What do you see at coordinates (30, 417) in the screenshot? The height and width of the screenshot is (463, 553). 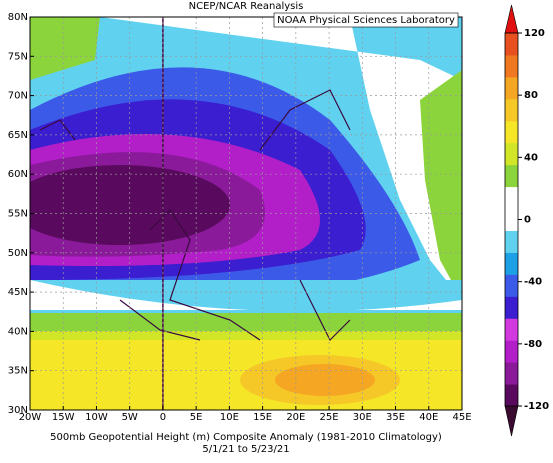 I see `x-tick-label: 20W` at bounding box center [30, 417].